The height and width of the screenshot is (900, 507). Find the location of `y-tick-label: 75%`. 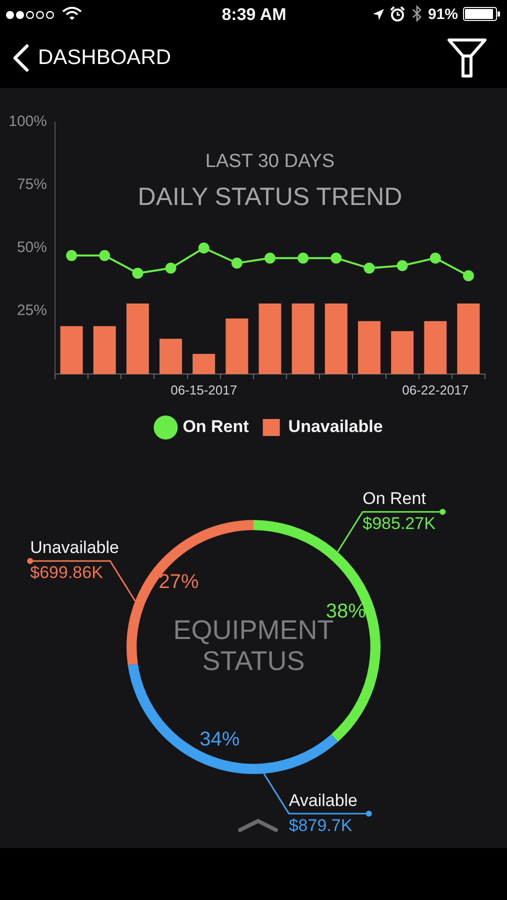

y-tick-label: 75% is located at coordinates (31, 185).